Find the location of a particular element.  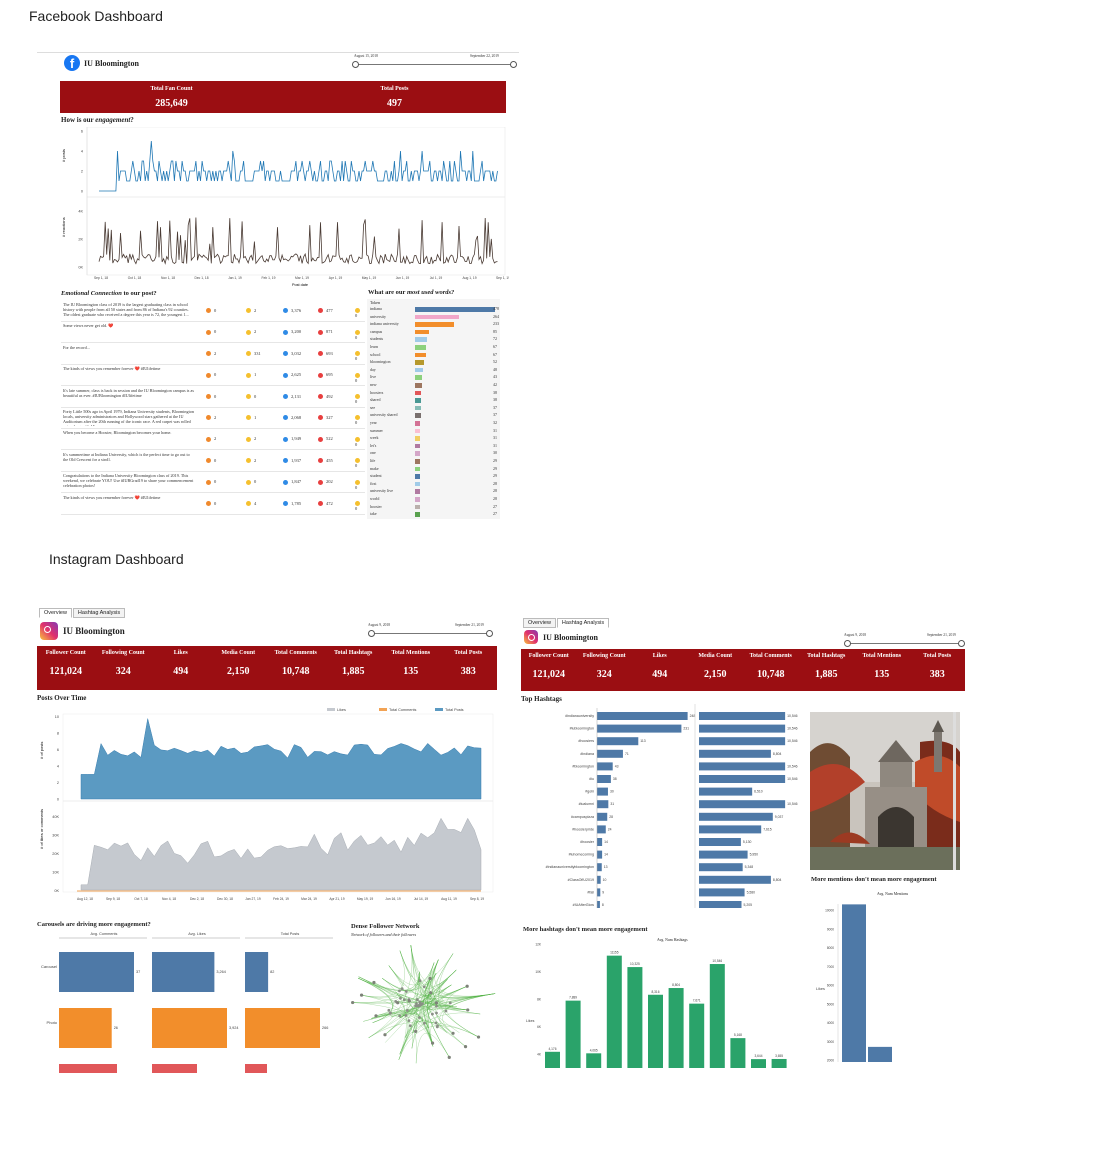

fb-word-label: live is located at coordinates (373, 377).